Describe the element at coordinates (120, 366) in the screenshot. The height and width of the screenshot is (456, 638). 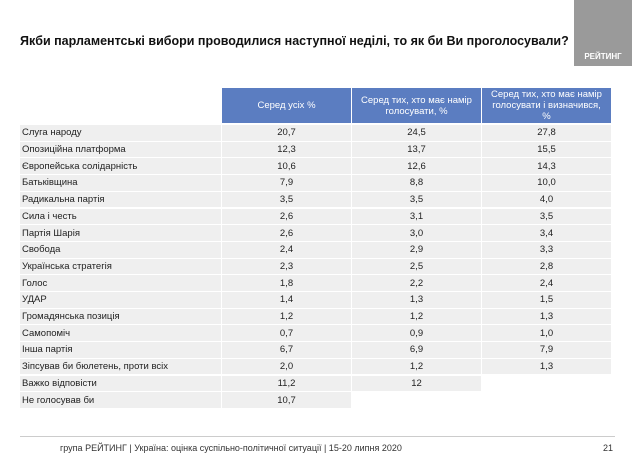
I see `row-label: Зіпсував би бюлетень, проти всіх` at that location.